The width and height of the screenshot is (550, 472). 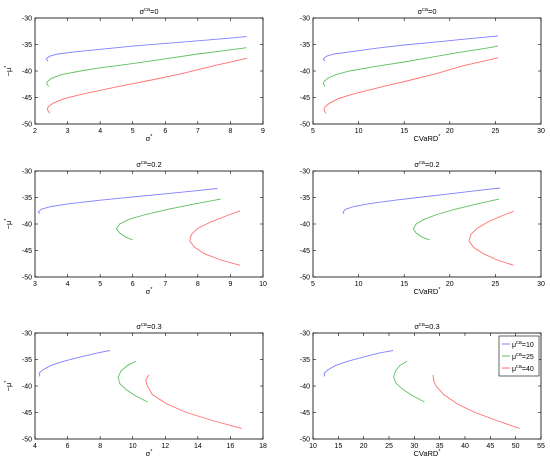 I want to click on legend-entry-3-rest: =40, so click(x=528, y=369).